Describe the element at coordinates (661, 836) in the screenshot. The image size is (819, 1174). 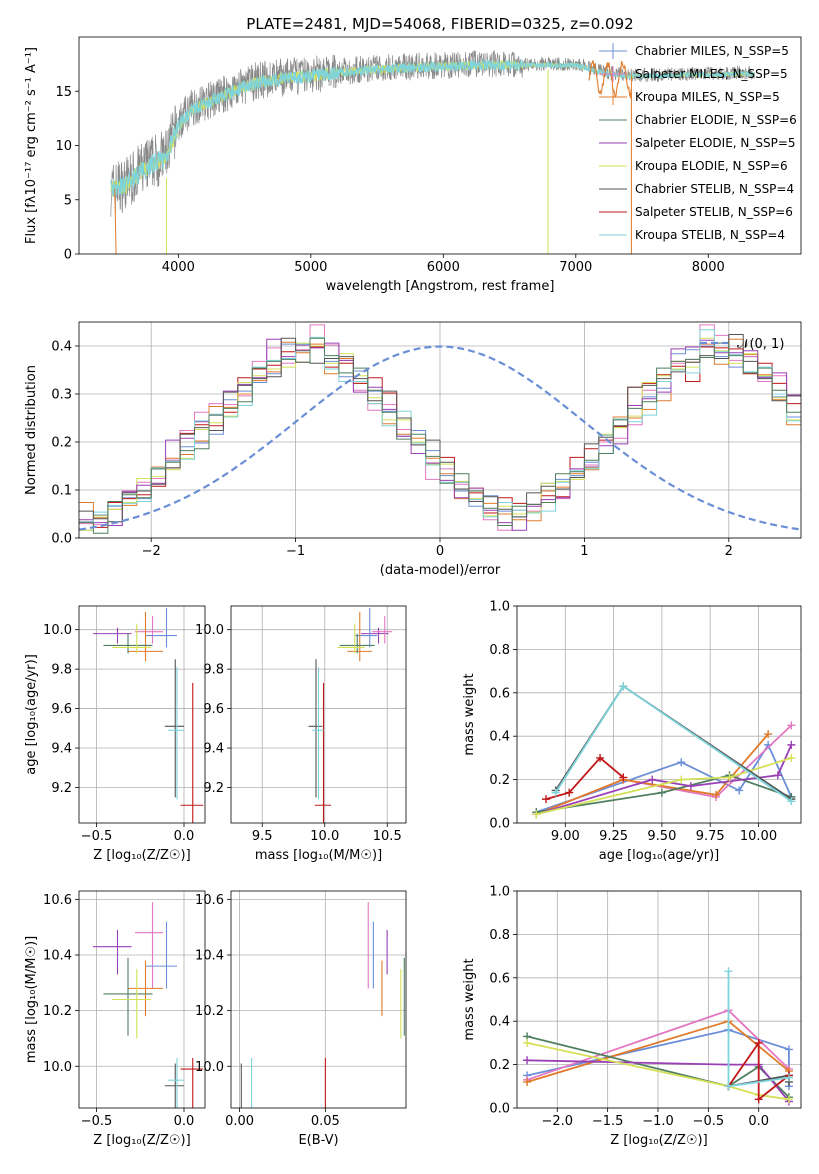
I see `x-tick-label: 9.50` at that location.